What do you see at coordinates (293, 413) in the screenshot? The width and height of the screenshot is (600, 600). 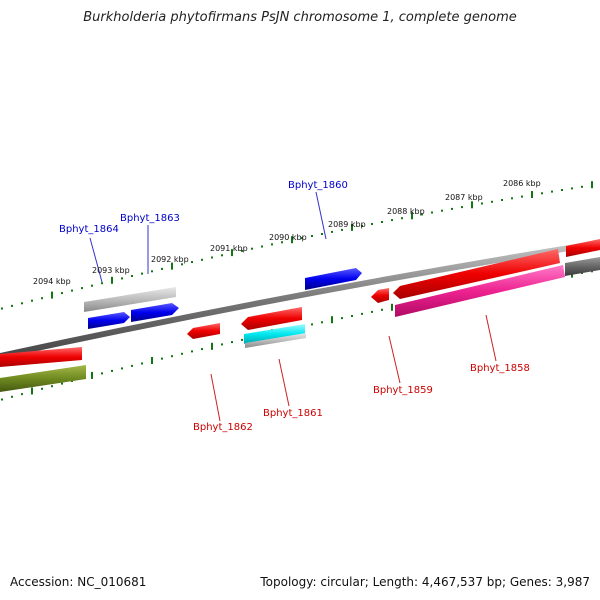 I see `gene-label-bphyt-1861: Bphyt_1861` at bounding box center [293, 413].